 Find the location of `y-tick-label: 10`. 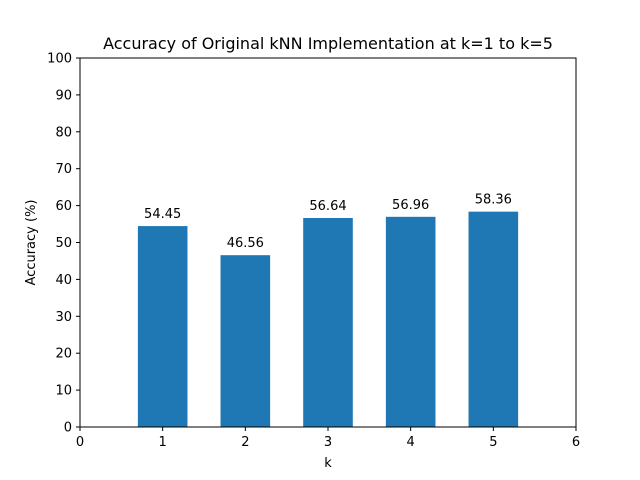

y-tick-label: 10 is located at coordinates (63, 391).